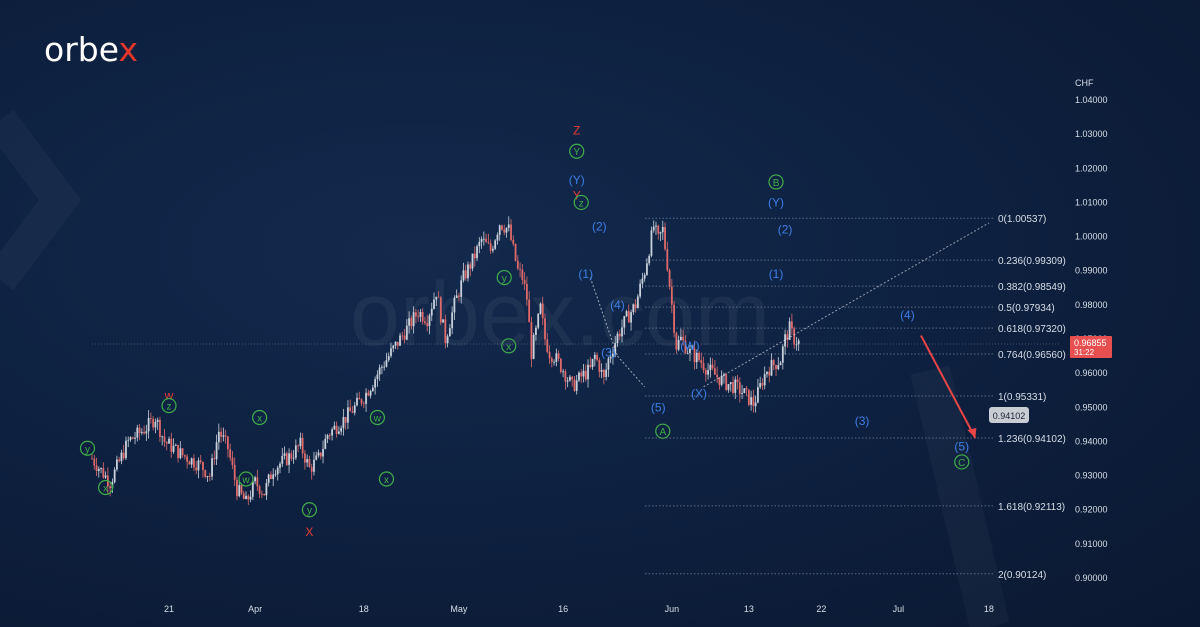  What do you see at coordinates (1022, 219) in the screenshot?
I see `fib-label-0: 0(1.00537)` at bounding box center [1022, 219].